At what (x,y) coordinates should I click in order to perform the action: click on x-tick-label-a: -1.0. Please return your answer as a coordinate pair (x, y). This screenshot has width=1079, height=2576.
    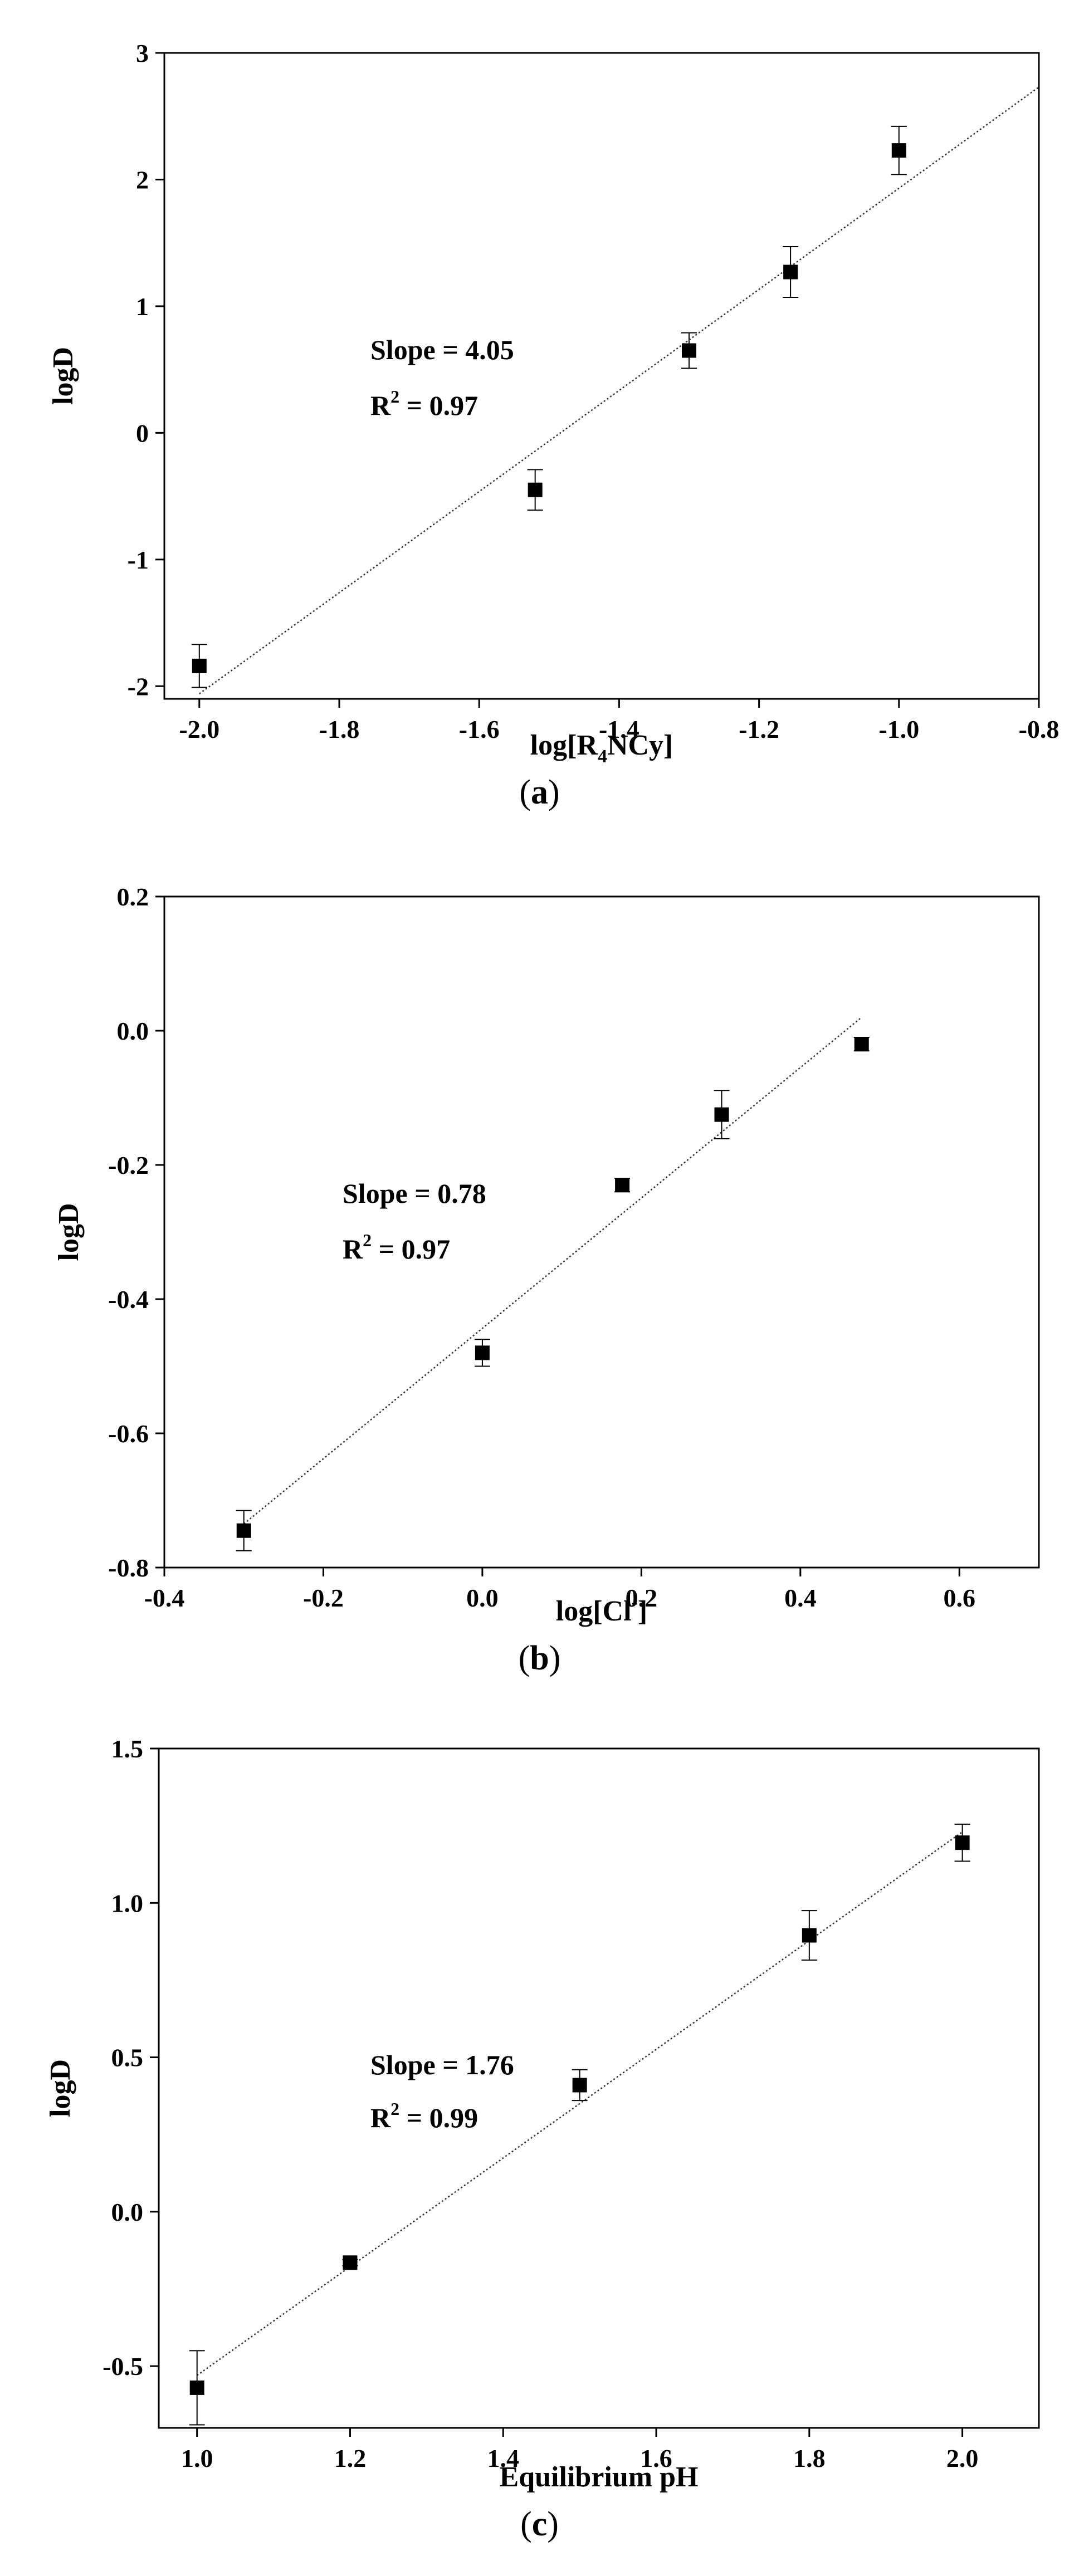
    Looking at the image, I should click on (898, 729).